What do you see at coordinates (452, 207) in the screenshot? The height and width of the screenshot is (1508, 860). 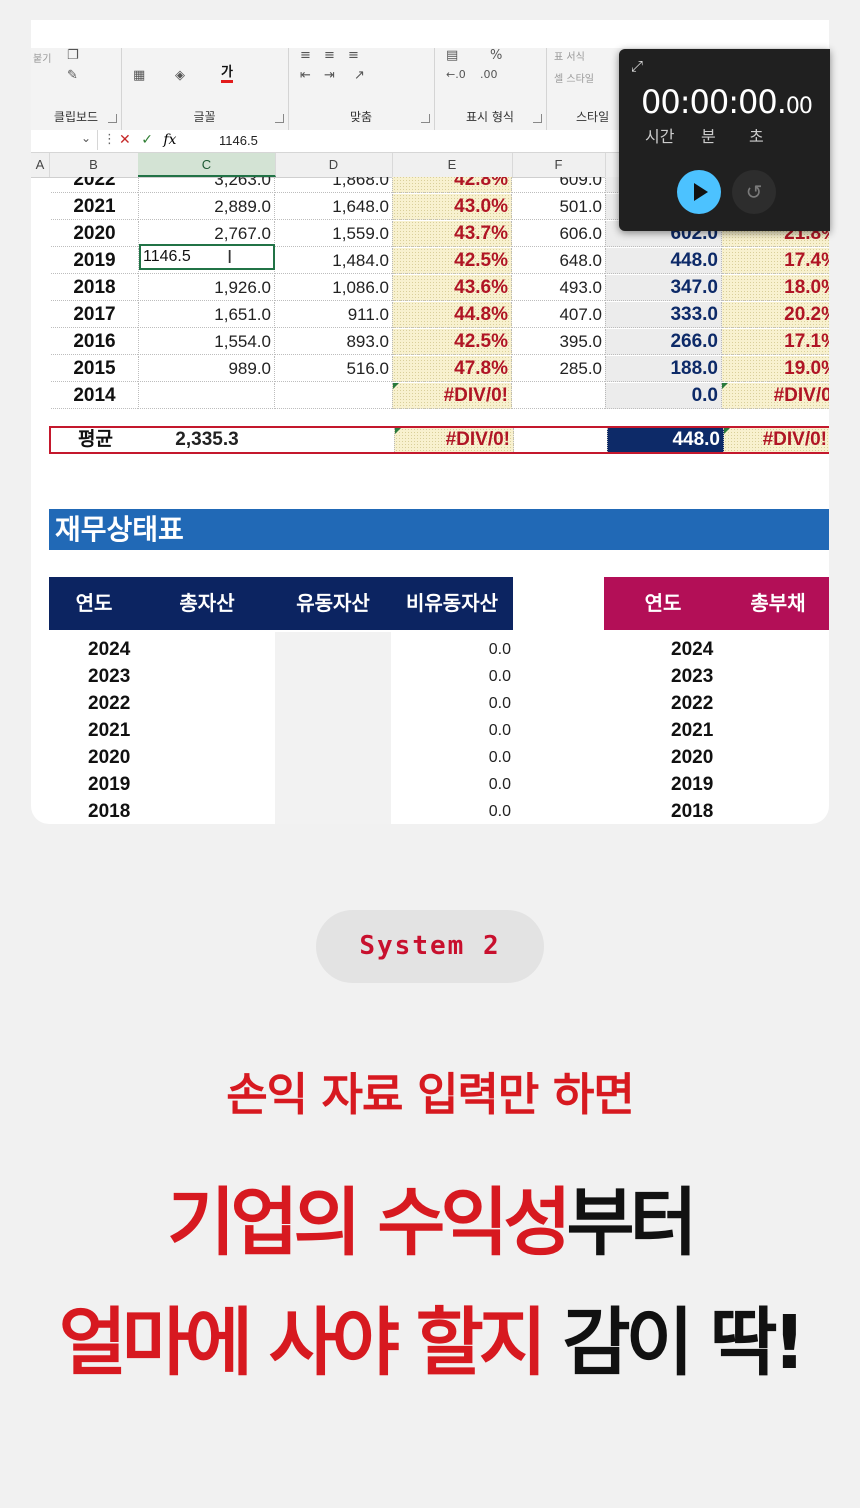 I see `margin-cell: 43.0%` at bounding box center [452, 207].